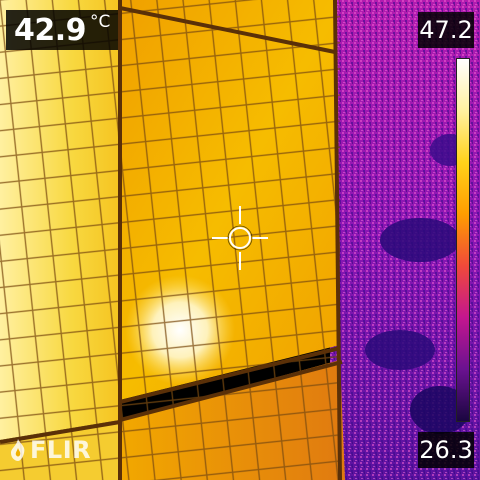 The width and height of the screenshot is (480, 480). Describe the element at coordinates (61, 450) in the screenshot. I see `flir-logo-text: FLIR` at that location.